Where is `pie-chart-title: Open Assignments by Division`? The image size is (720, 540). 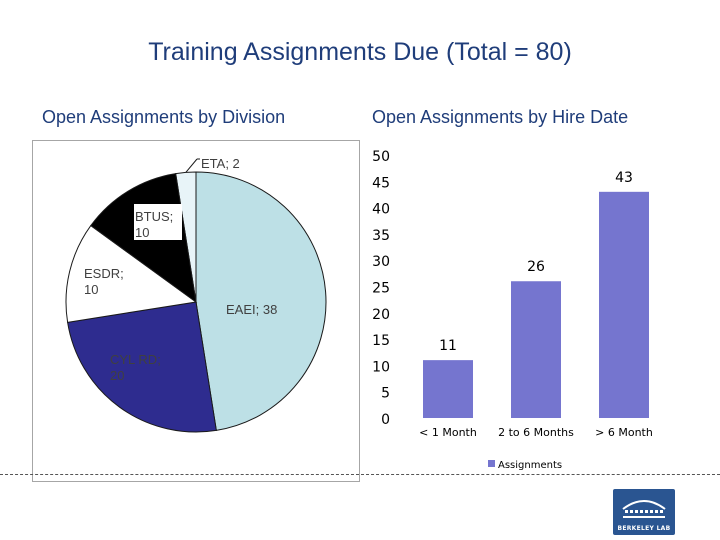
pie-chart-title: Open Assignments by Division is located at coordinates (164, 117).